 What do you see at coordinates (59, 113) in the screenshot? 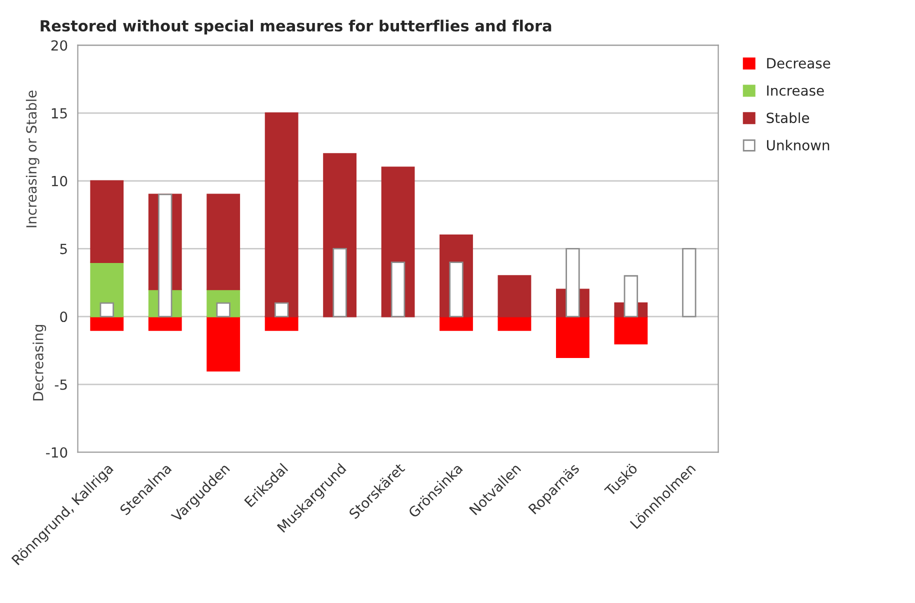
I see `y-tick-label: 15` at bounding box center [59, 113].